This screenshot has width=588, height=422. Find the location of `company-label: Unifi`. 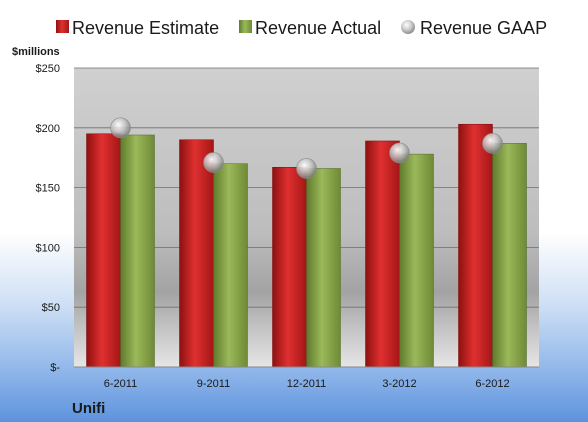

company-label: Unifi is located at coordinates (88, 408).